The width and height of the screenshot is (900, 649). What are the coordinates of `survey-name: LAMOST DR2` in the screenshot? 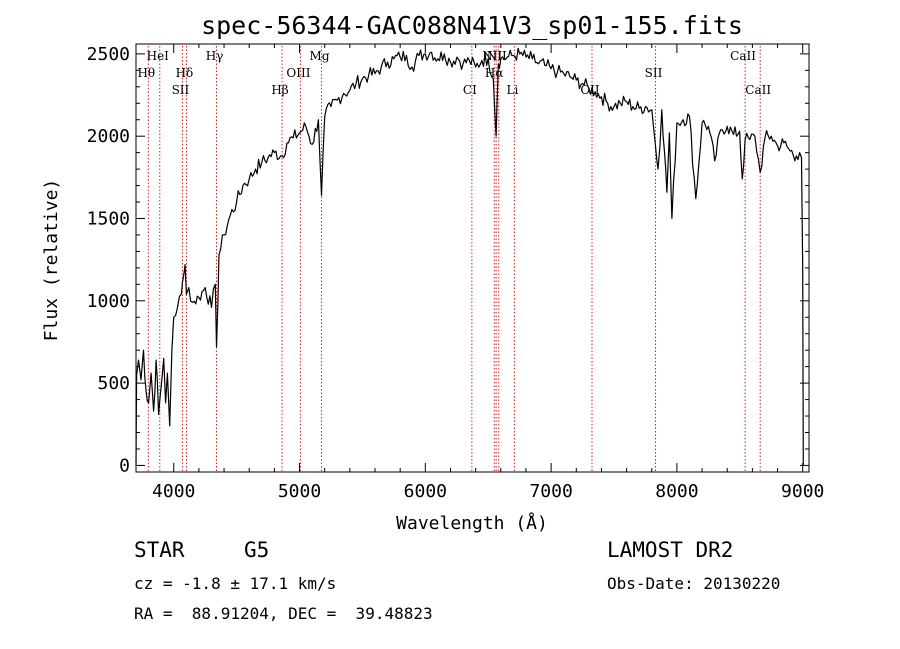 It's located at (670, 550).